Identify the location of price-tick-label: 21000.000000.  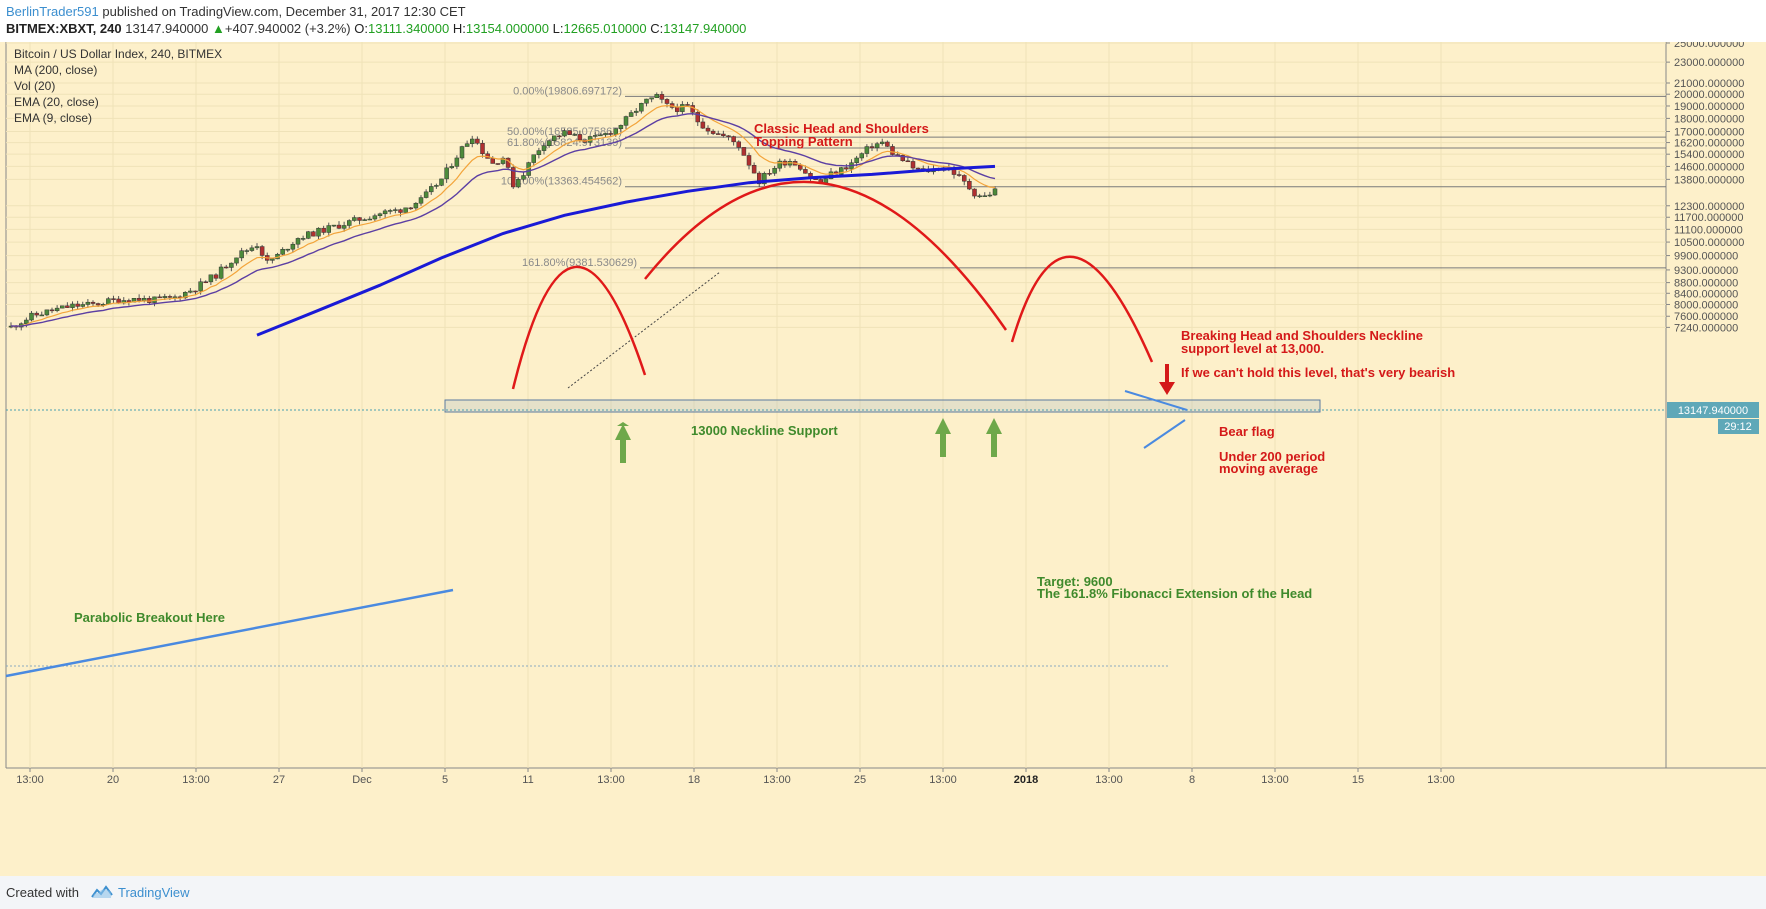
(1709, 84).